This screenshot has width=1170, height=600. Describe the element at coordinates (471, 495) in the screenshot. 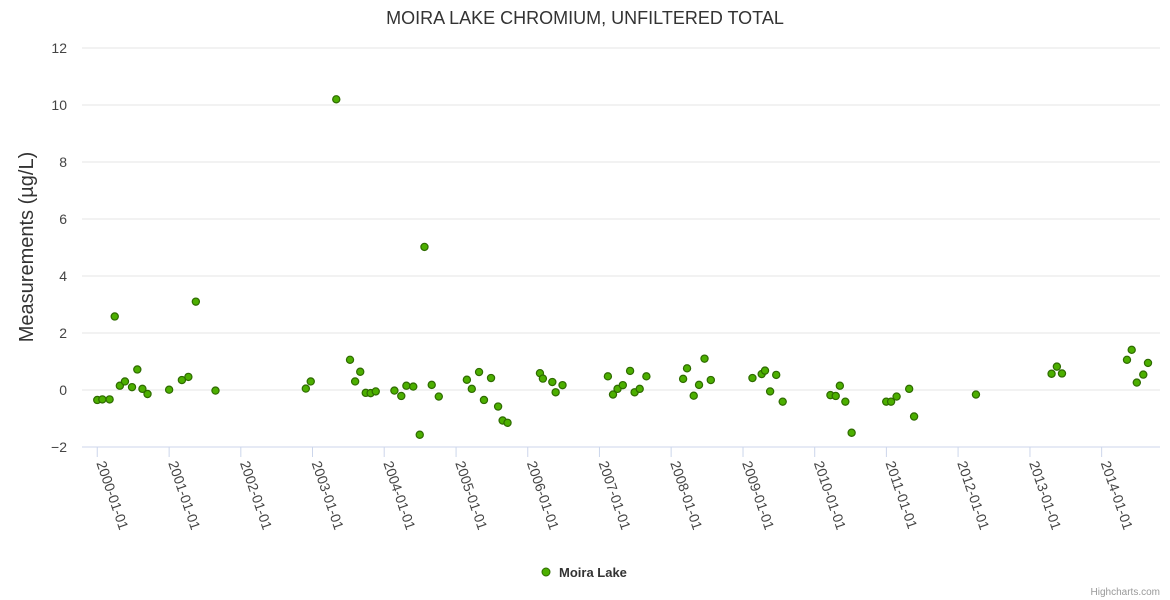

I see `x-tick-label: 2005-01-01` at that location.